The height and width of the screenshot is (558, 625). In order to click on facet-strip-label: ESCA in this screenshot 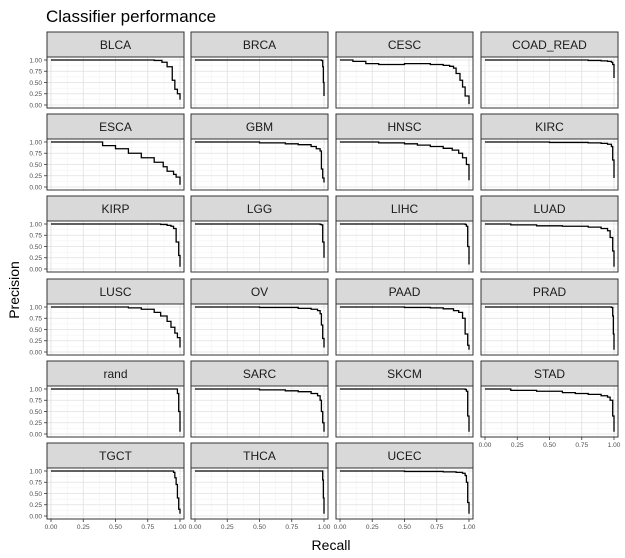, I will do `click(115, 127)`.